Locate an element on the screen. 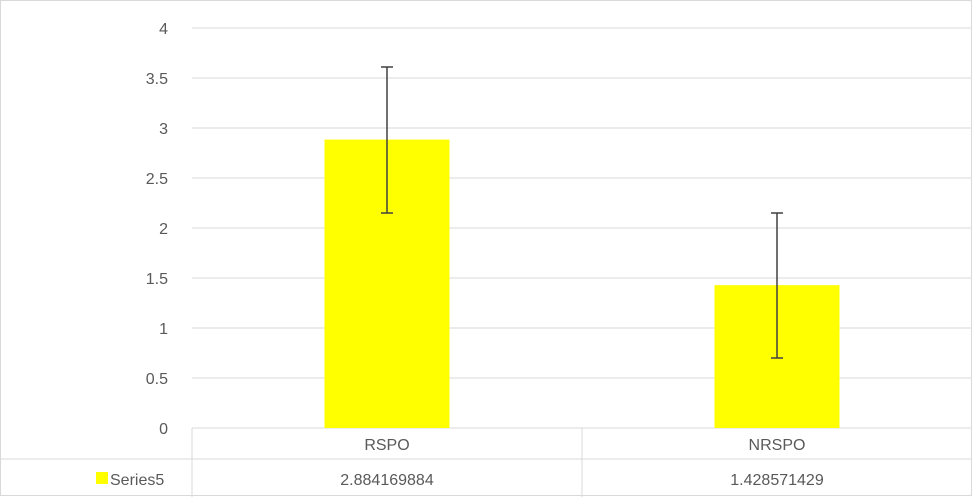 This screenshot has width=973, height=497. legend-series-name: Series5 is located at coordinates (137, 480).